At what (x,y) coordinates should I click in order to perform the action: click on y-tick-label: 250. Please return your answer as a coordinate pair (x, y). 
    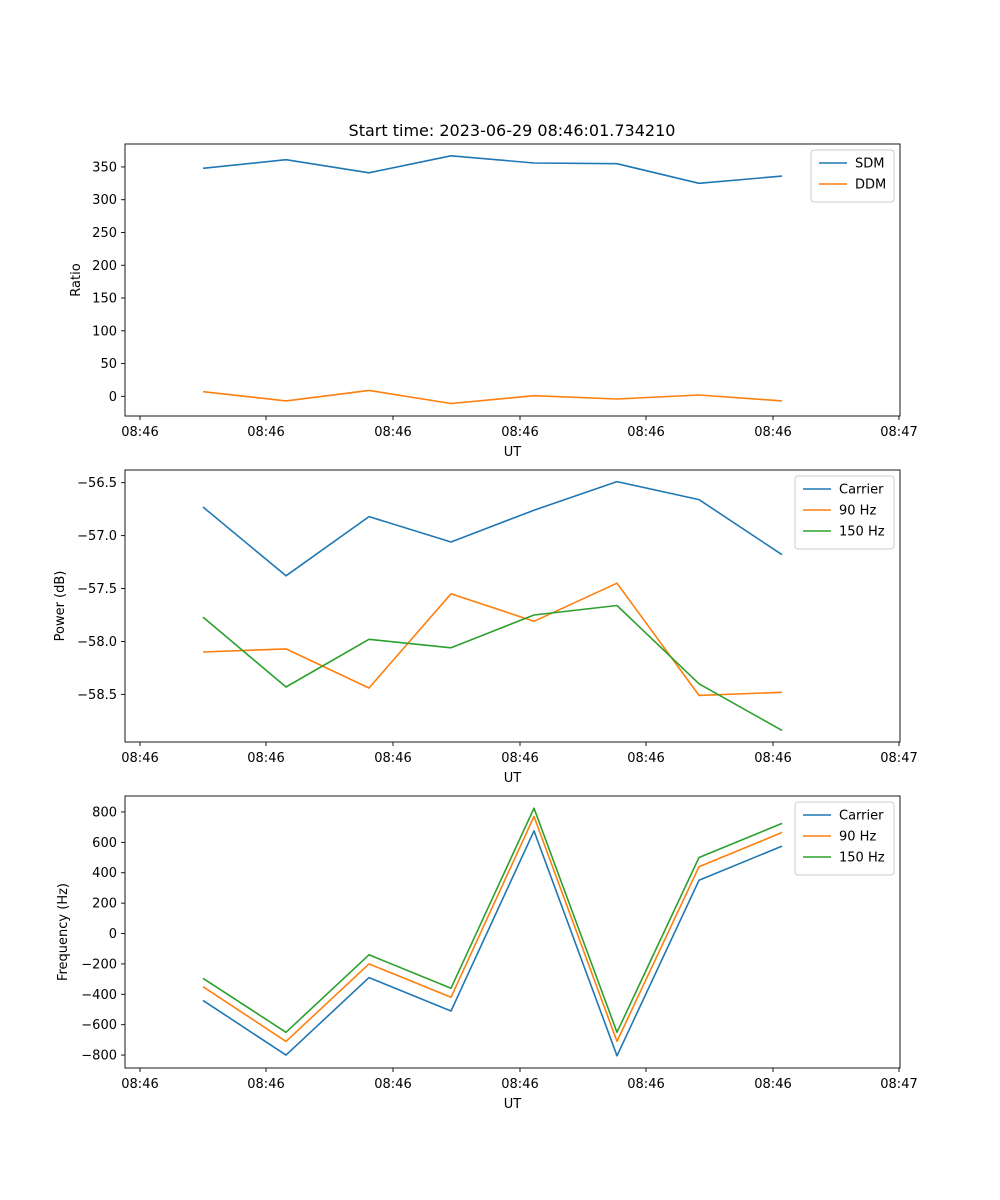
    Looking at the image, I should click on (104, 233).